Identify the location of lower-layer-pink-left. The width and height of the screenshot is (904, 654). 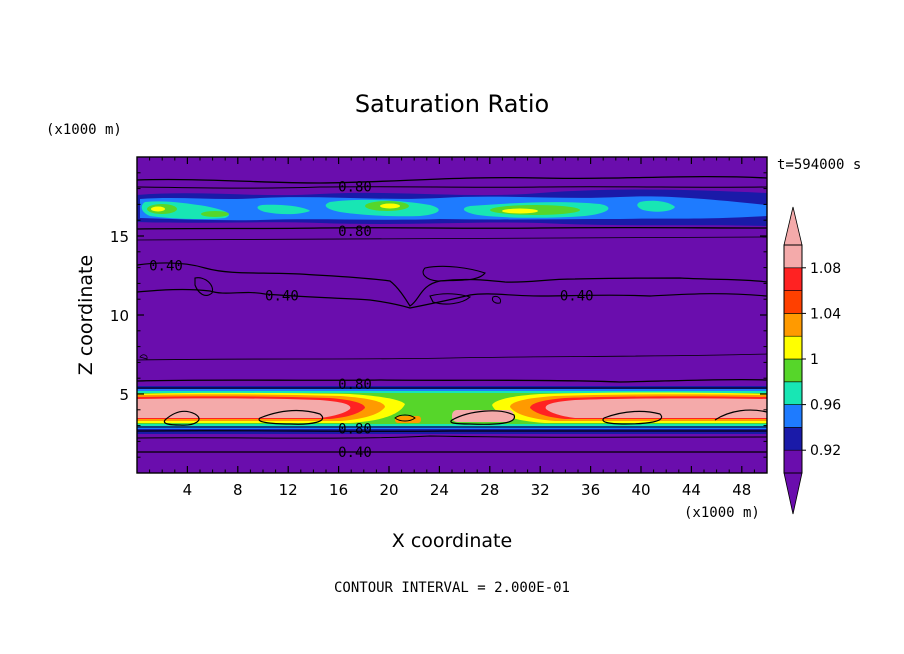
(244, 408).